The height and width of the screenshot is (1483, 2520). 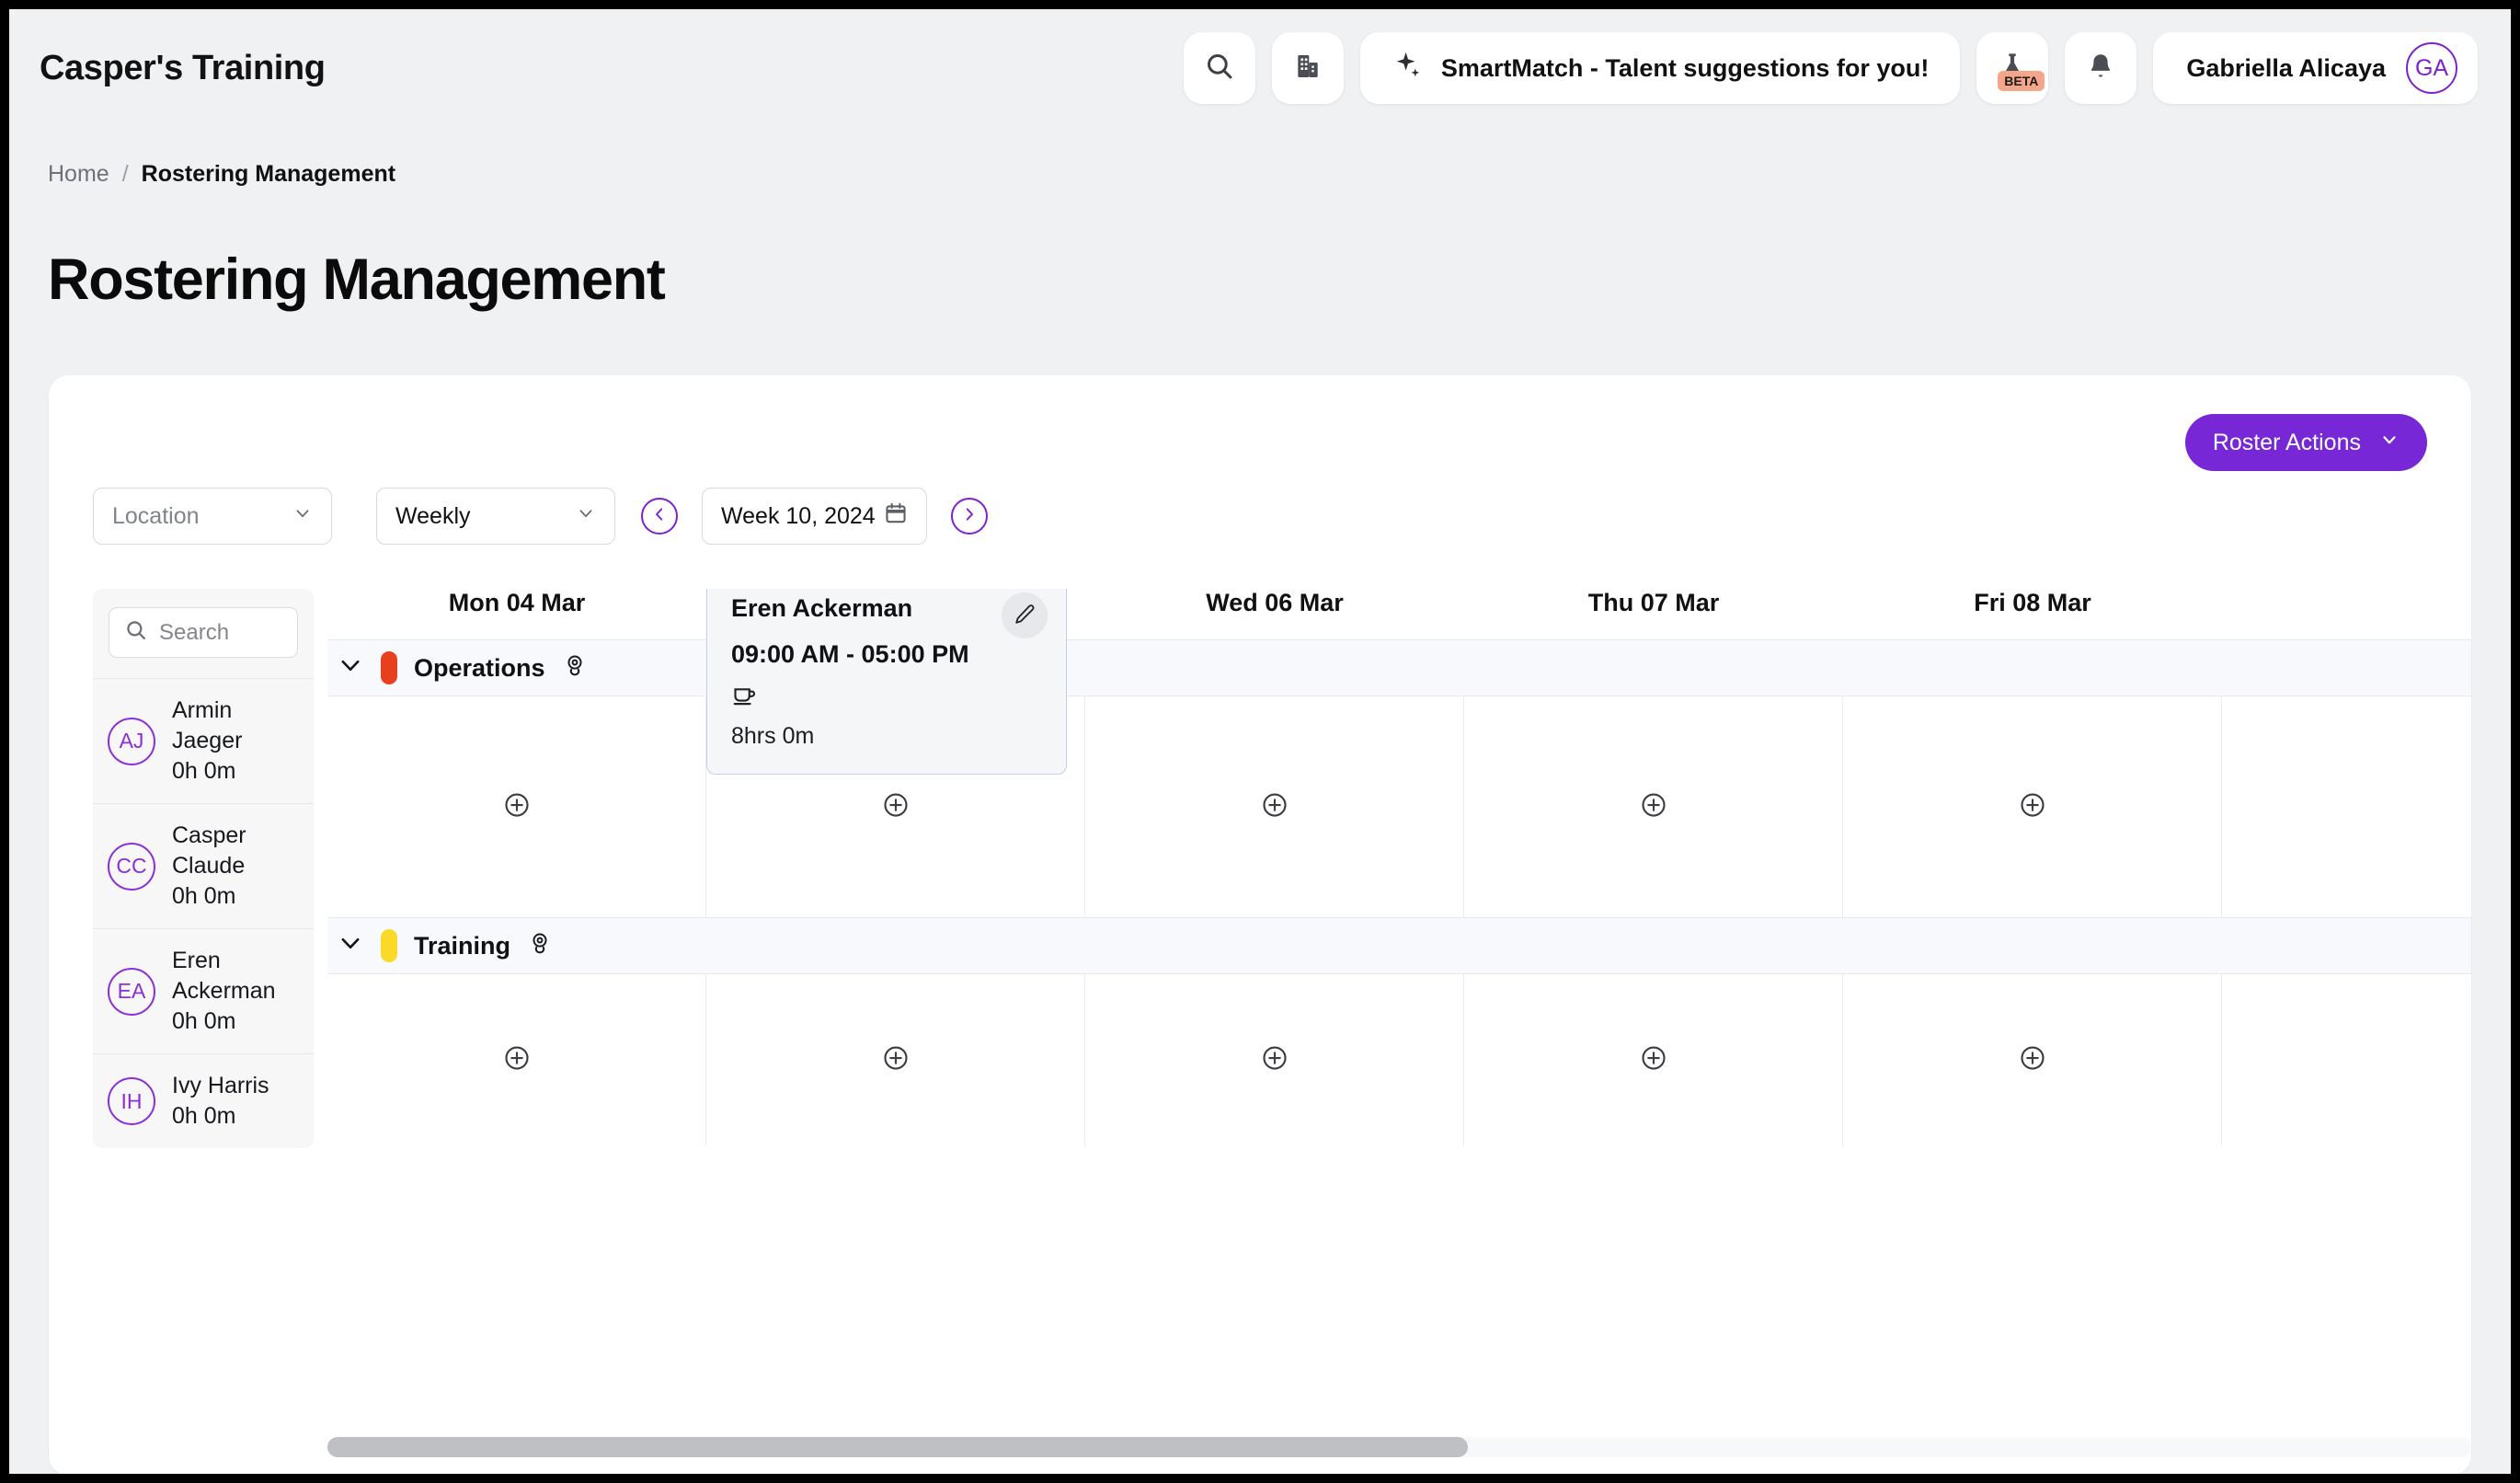 I want to click on smartmatch-label: SmartMatch - Talent suggestions for you!, so click(x=1685, y=67).